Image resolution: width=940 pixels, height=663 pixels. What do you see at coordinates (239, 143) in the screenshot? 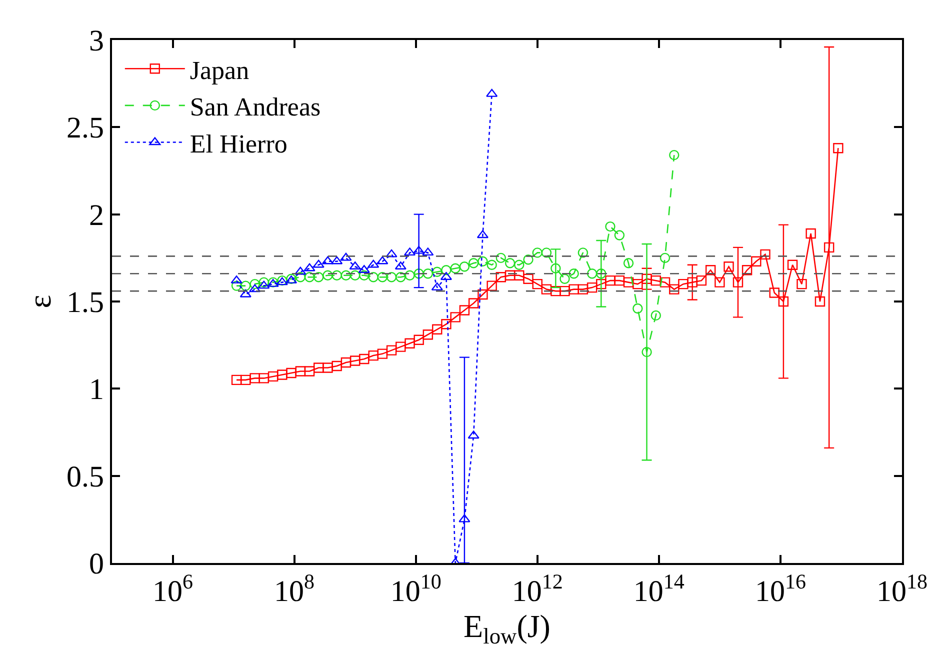
I see `legend-label: El Hierro` at bounding box center [239, 143].